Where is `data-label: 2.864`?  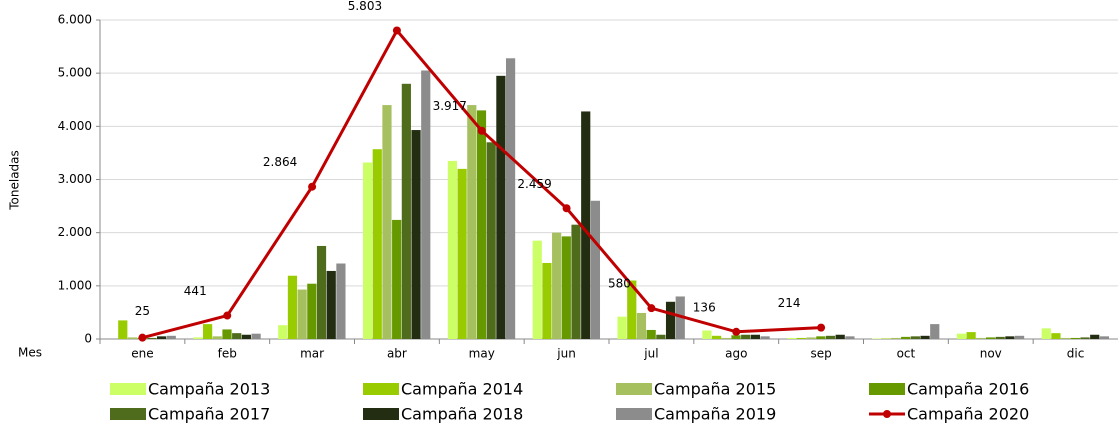
data-label: 2.864 is located at coordinates (280, 162).